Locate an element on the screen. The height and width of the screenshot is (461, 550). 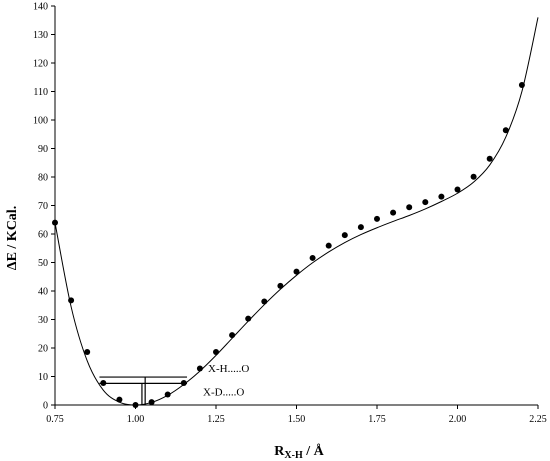
y-tick-label: 130 is located at coordinates (40, 35).